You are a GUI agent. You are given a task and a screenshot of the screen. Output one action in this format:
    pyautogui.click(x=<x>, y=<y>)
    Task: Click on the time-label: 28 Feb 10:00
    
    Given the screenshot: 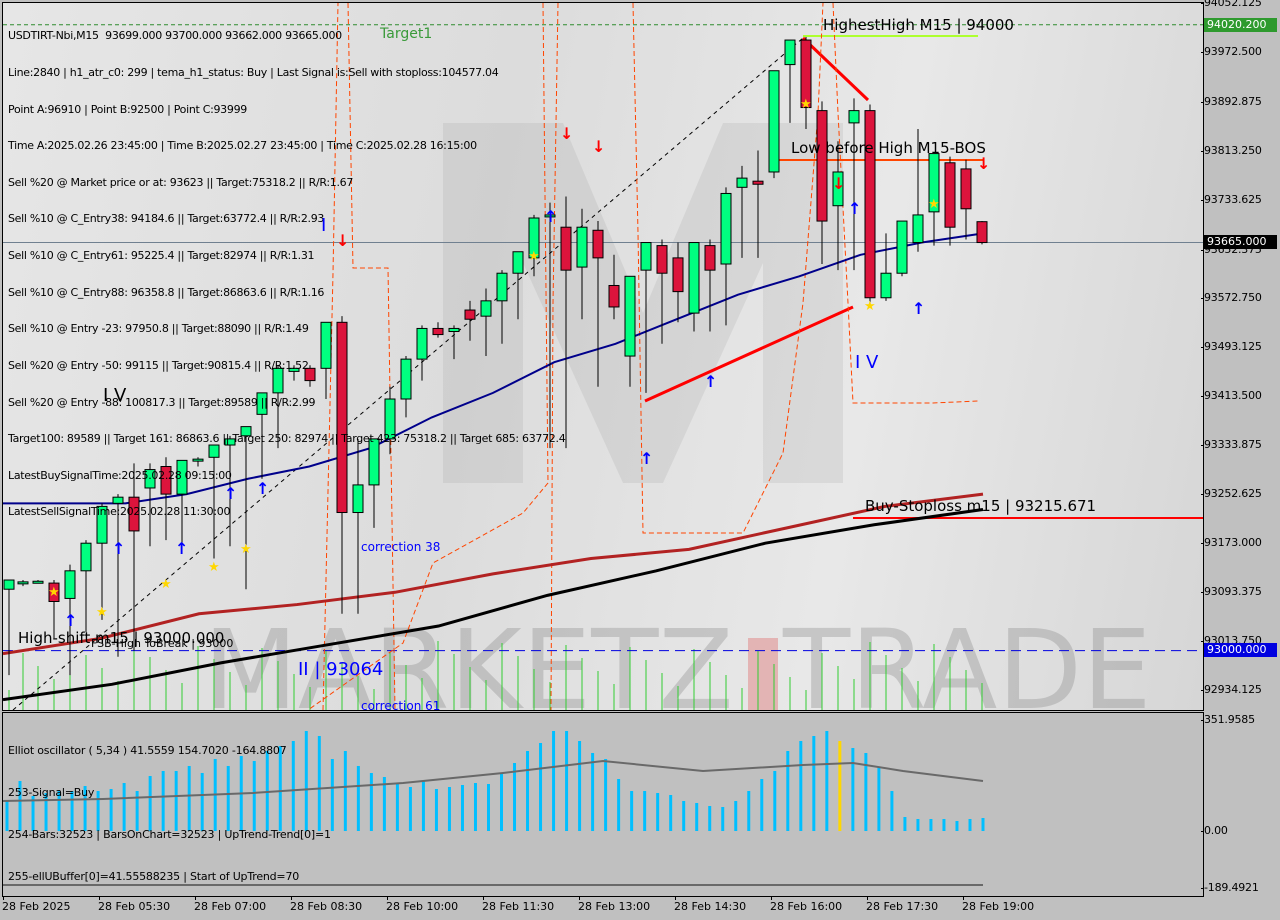 What is the action you would take?
    pyautogui.click(x=422, y=904)
    